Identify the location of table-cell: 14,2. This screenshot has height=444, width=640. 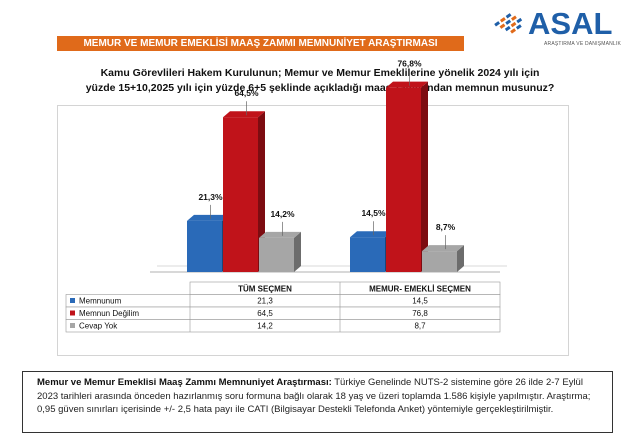
(265, 326).